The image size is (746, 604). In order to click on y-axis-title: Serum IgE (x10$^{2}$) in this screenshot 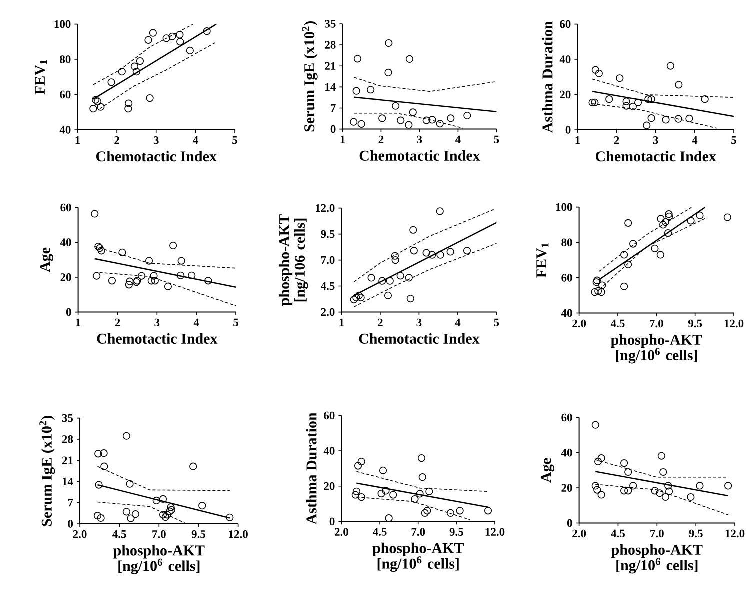, I will do `click(310, 77)`.